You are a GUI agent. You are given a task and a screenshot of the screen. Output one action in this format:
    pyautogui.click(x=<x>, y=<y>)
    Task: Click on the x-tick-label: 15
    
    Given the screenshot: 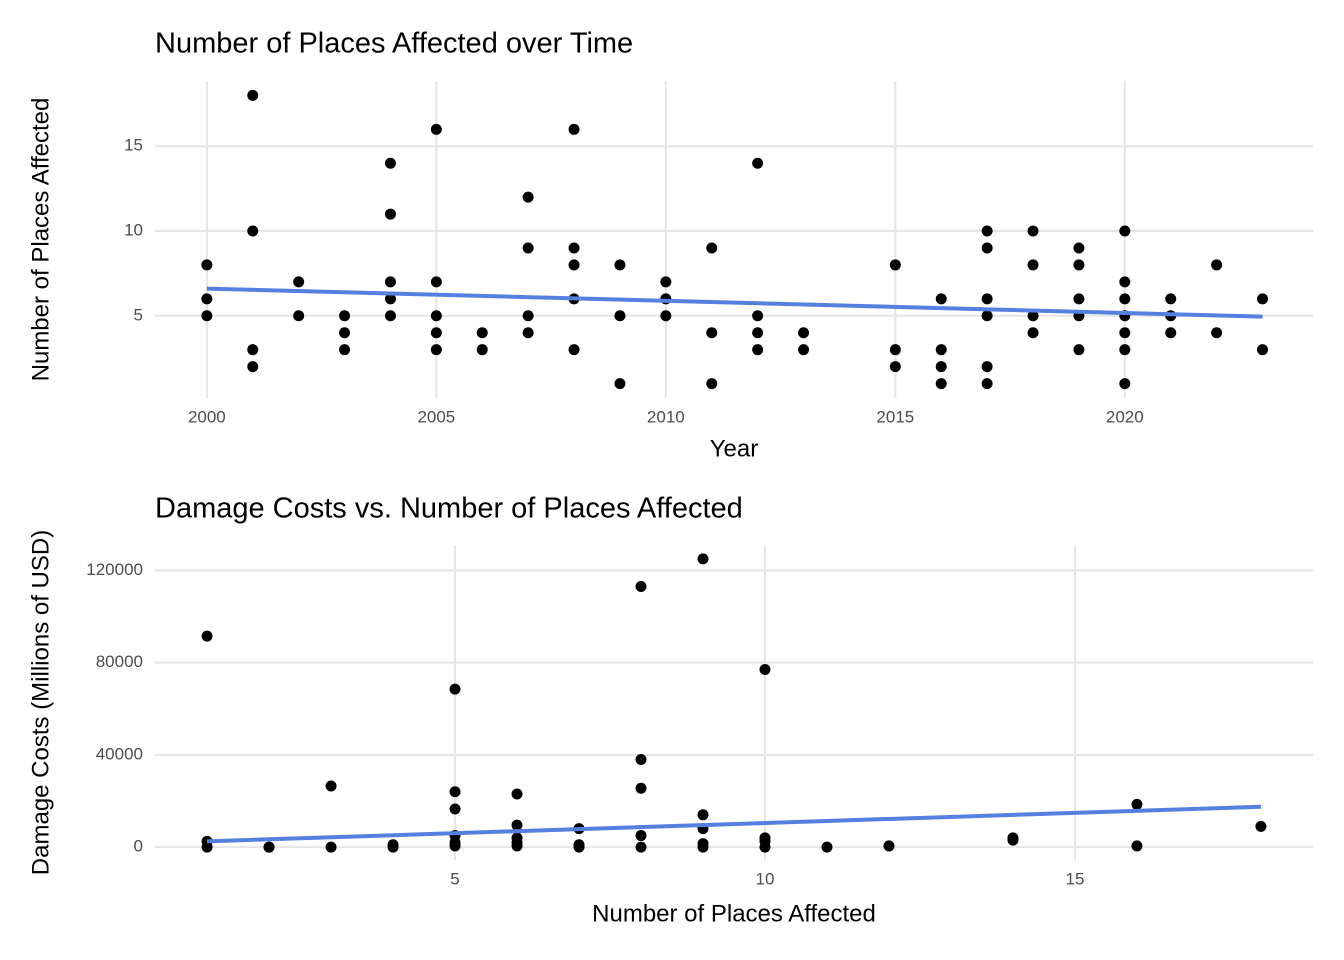 What is the action you would take?
    pyautogui.click(x=1074, y=878)
    